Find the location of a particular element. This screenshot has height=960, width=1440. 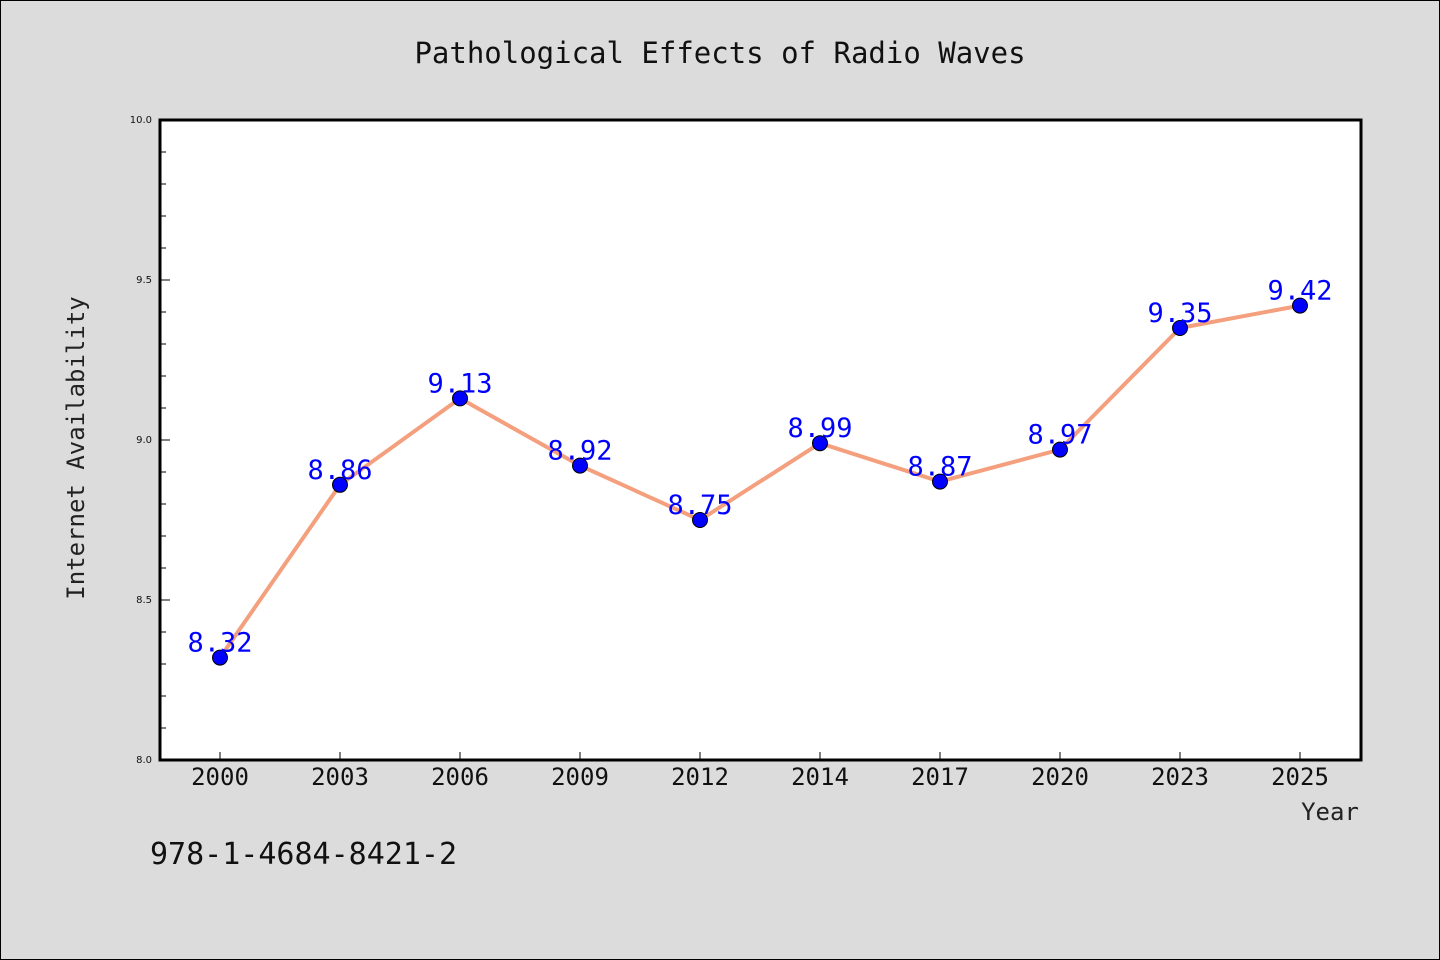

x-tick-label: 2003 is located at coordinates (340, 777).